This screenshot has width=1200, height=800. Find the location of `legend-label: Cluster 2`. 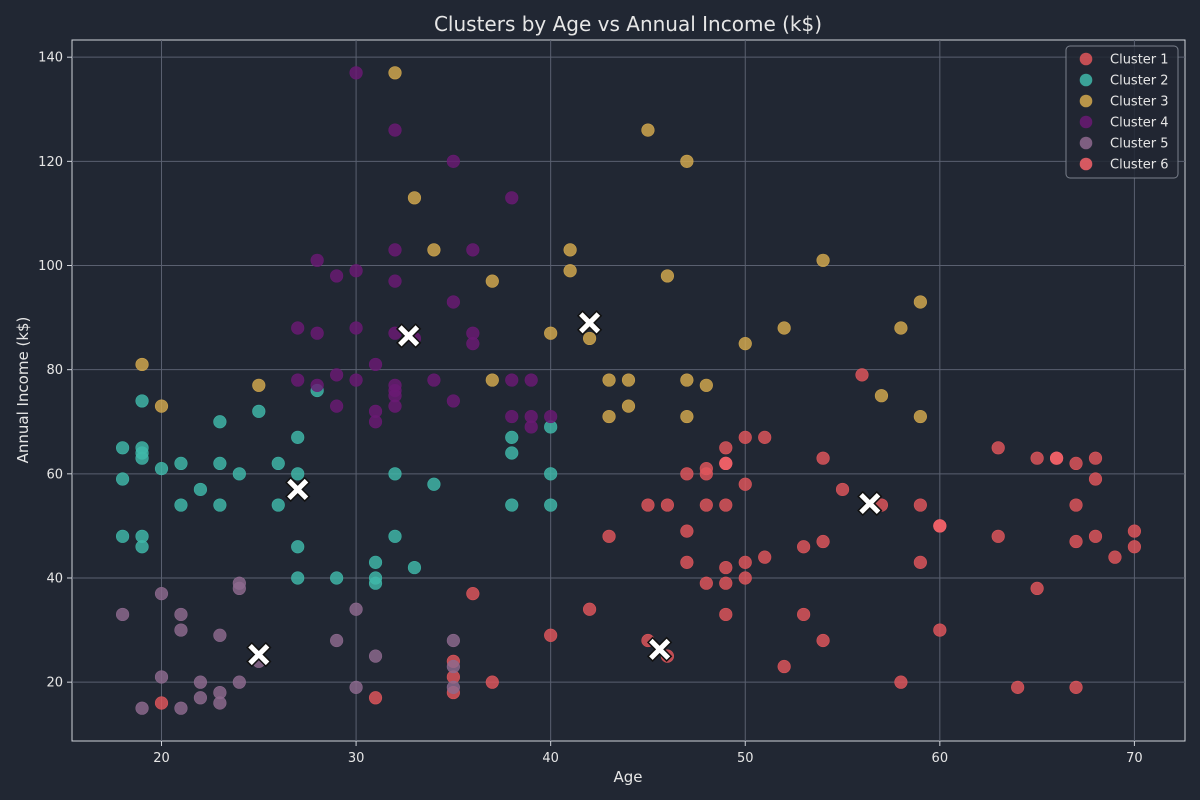

legend-label: Cluster 2 is located at coordinates (1139, 81).